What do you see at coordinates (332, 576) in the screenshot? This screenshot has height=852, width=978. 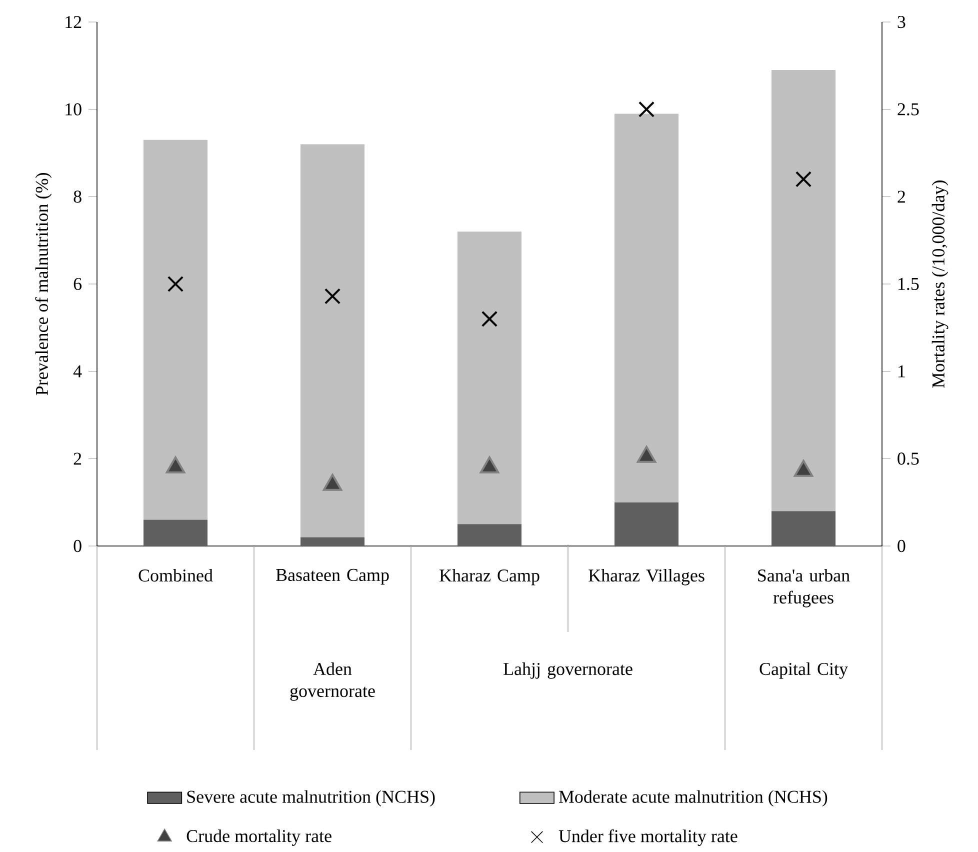 I see `x-tick-label: Basateen Camp` at bounding box center [332, 576].